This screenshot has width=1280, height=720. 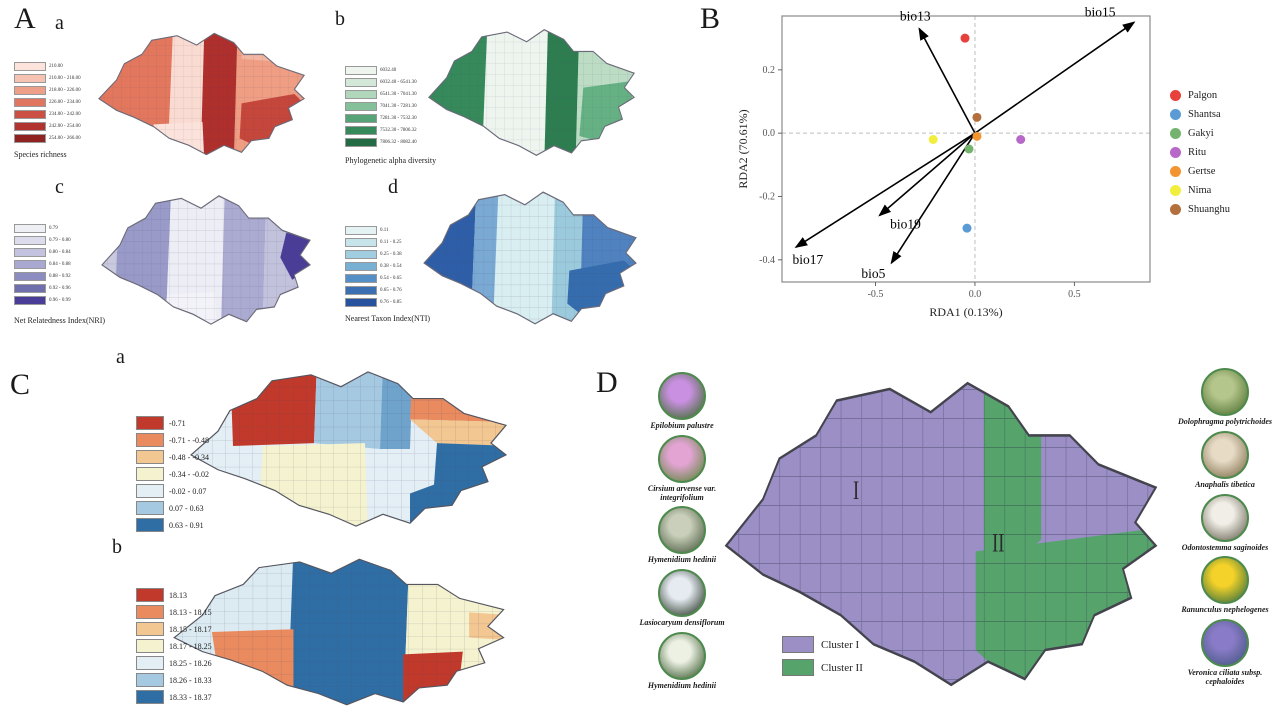 I want to click on legend-row: 0.54 - 0.65, so click(x=373, y=278).